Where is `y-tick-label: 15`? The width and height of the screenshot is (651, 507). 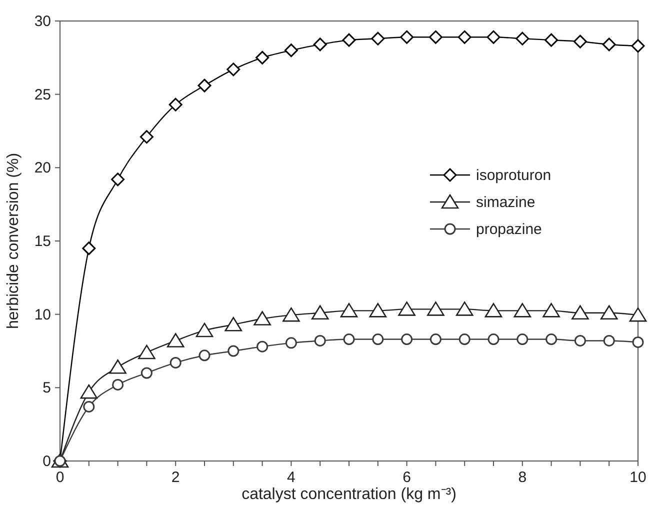 y-tick-label: 15 is located at coordinates (42, 241).